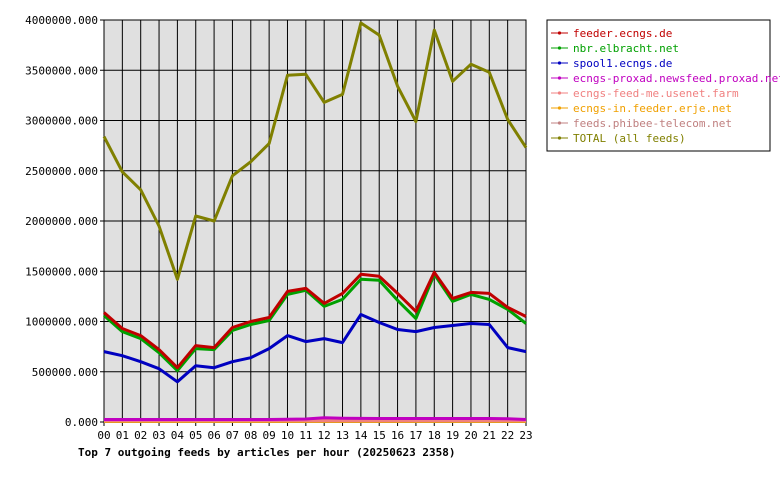  What do you see at coordinates (158, 435) in the screenshot?
I see `x-tick-label: 03` at bounding box center [158, 435].